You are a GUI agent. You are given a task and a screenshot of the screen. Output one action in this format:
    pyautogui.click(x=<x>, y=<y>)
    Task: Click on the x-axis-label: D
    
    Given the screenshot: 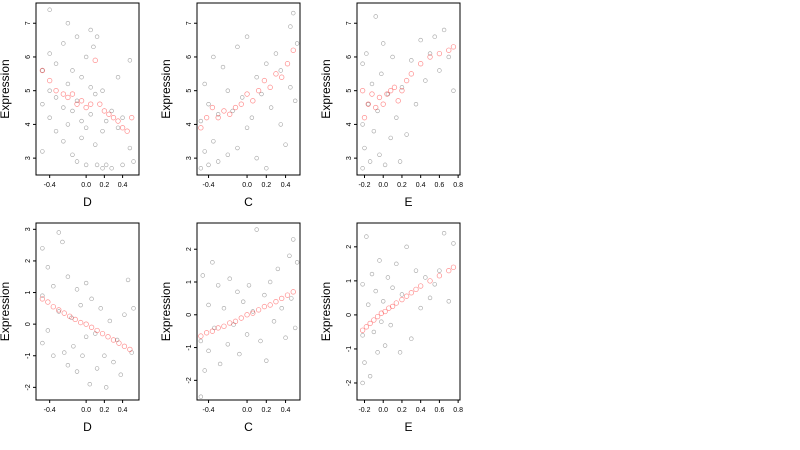 What is the action you would take?
    pyautogui.click(x=87, y=427)
    